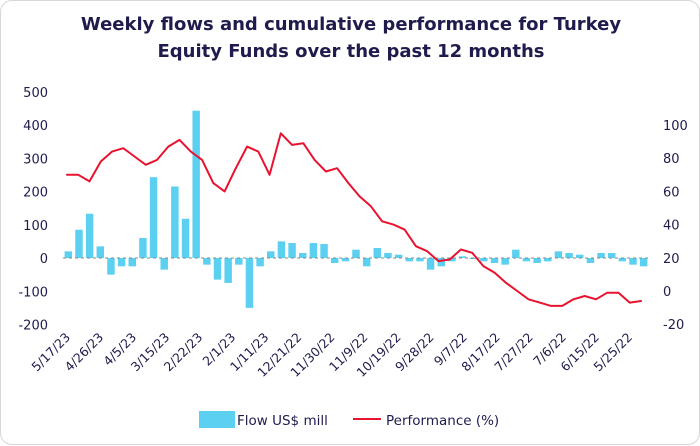 This screenshot has width=700, height=446. What do you see at coordinates (673, 325) in the screenshot?
I see `y-right-tick-label: -20` at bounding box center [673, 325].